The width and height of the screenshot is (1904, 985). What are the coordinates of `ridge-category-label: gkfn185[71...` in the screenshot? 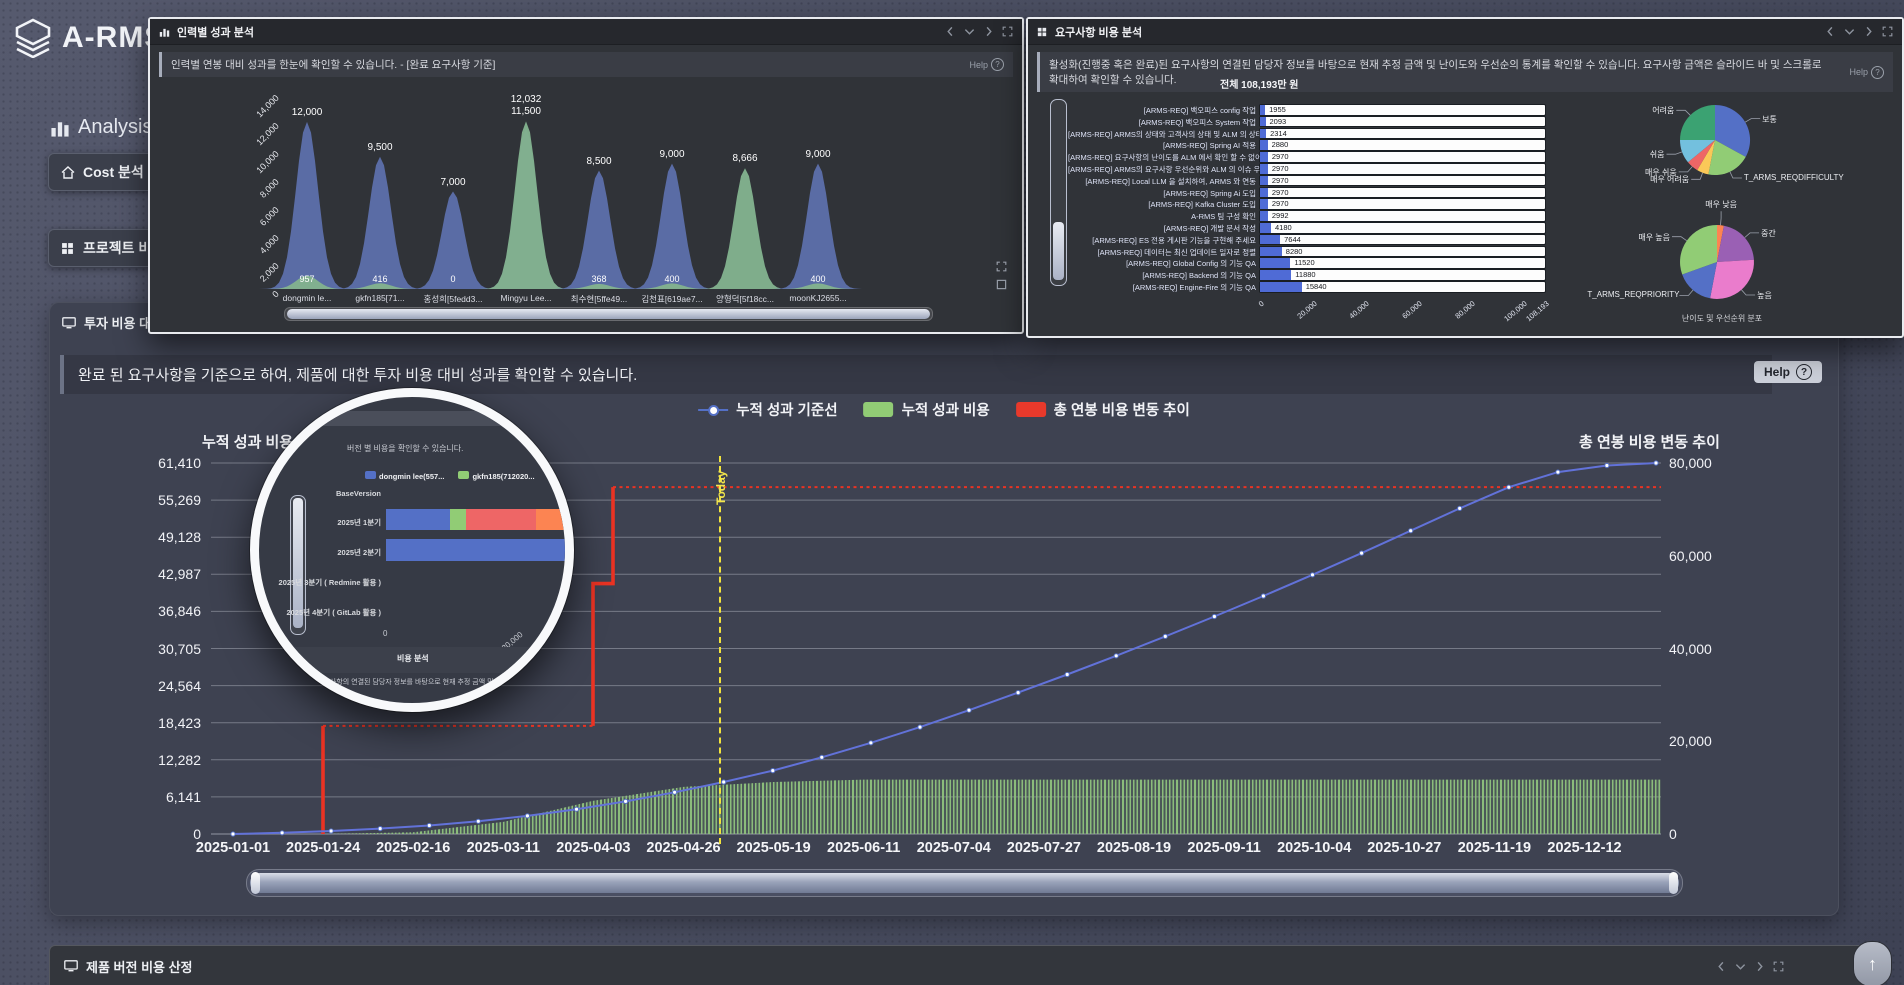 It's located at (380, 298).